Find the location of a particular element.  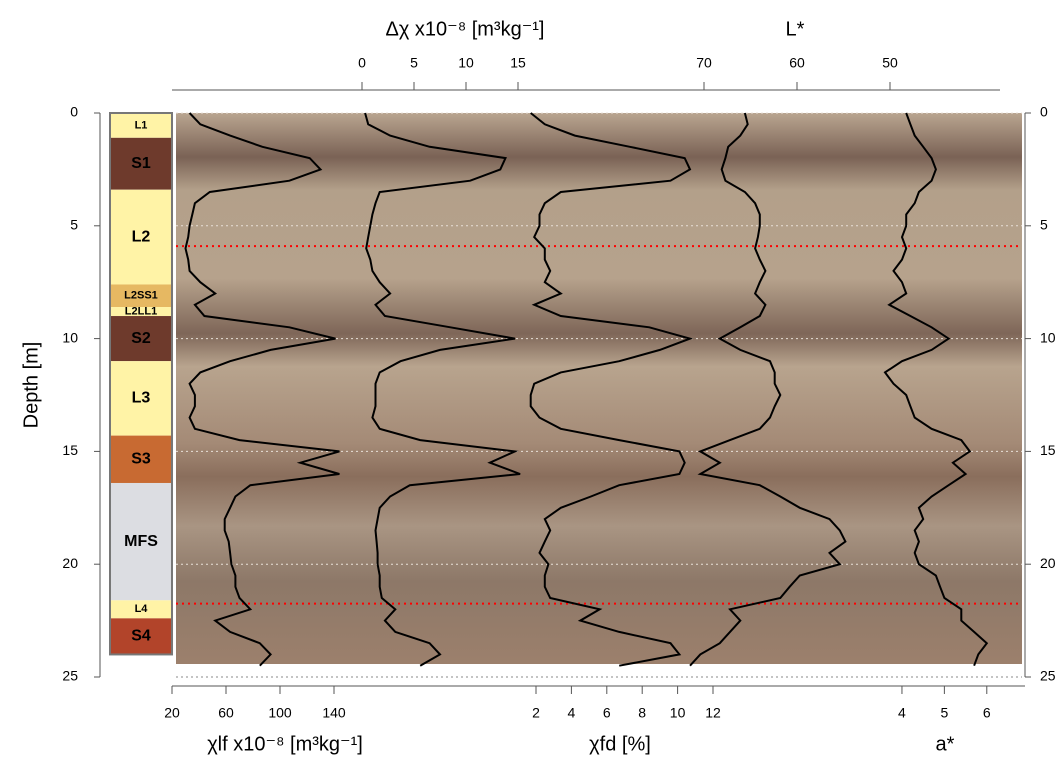

strat-unit-label: S3 is located at coordinates (141, 459).